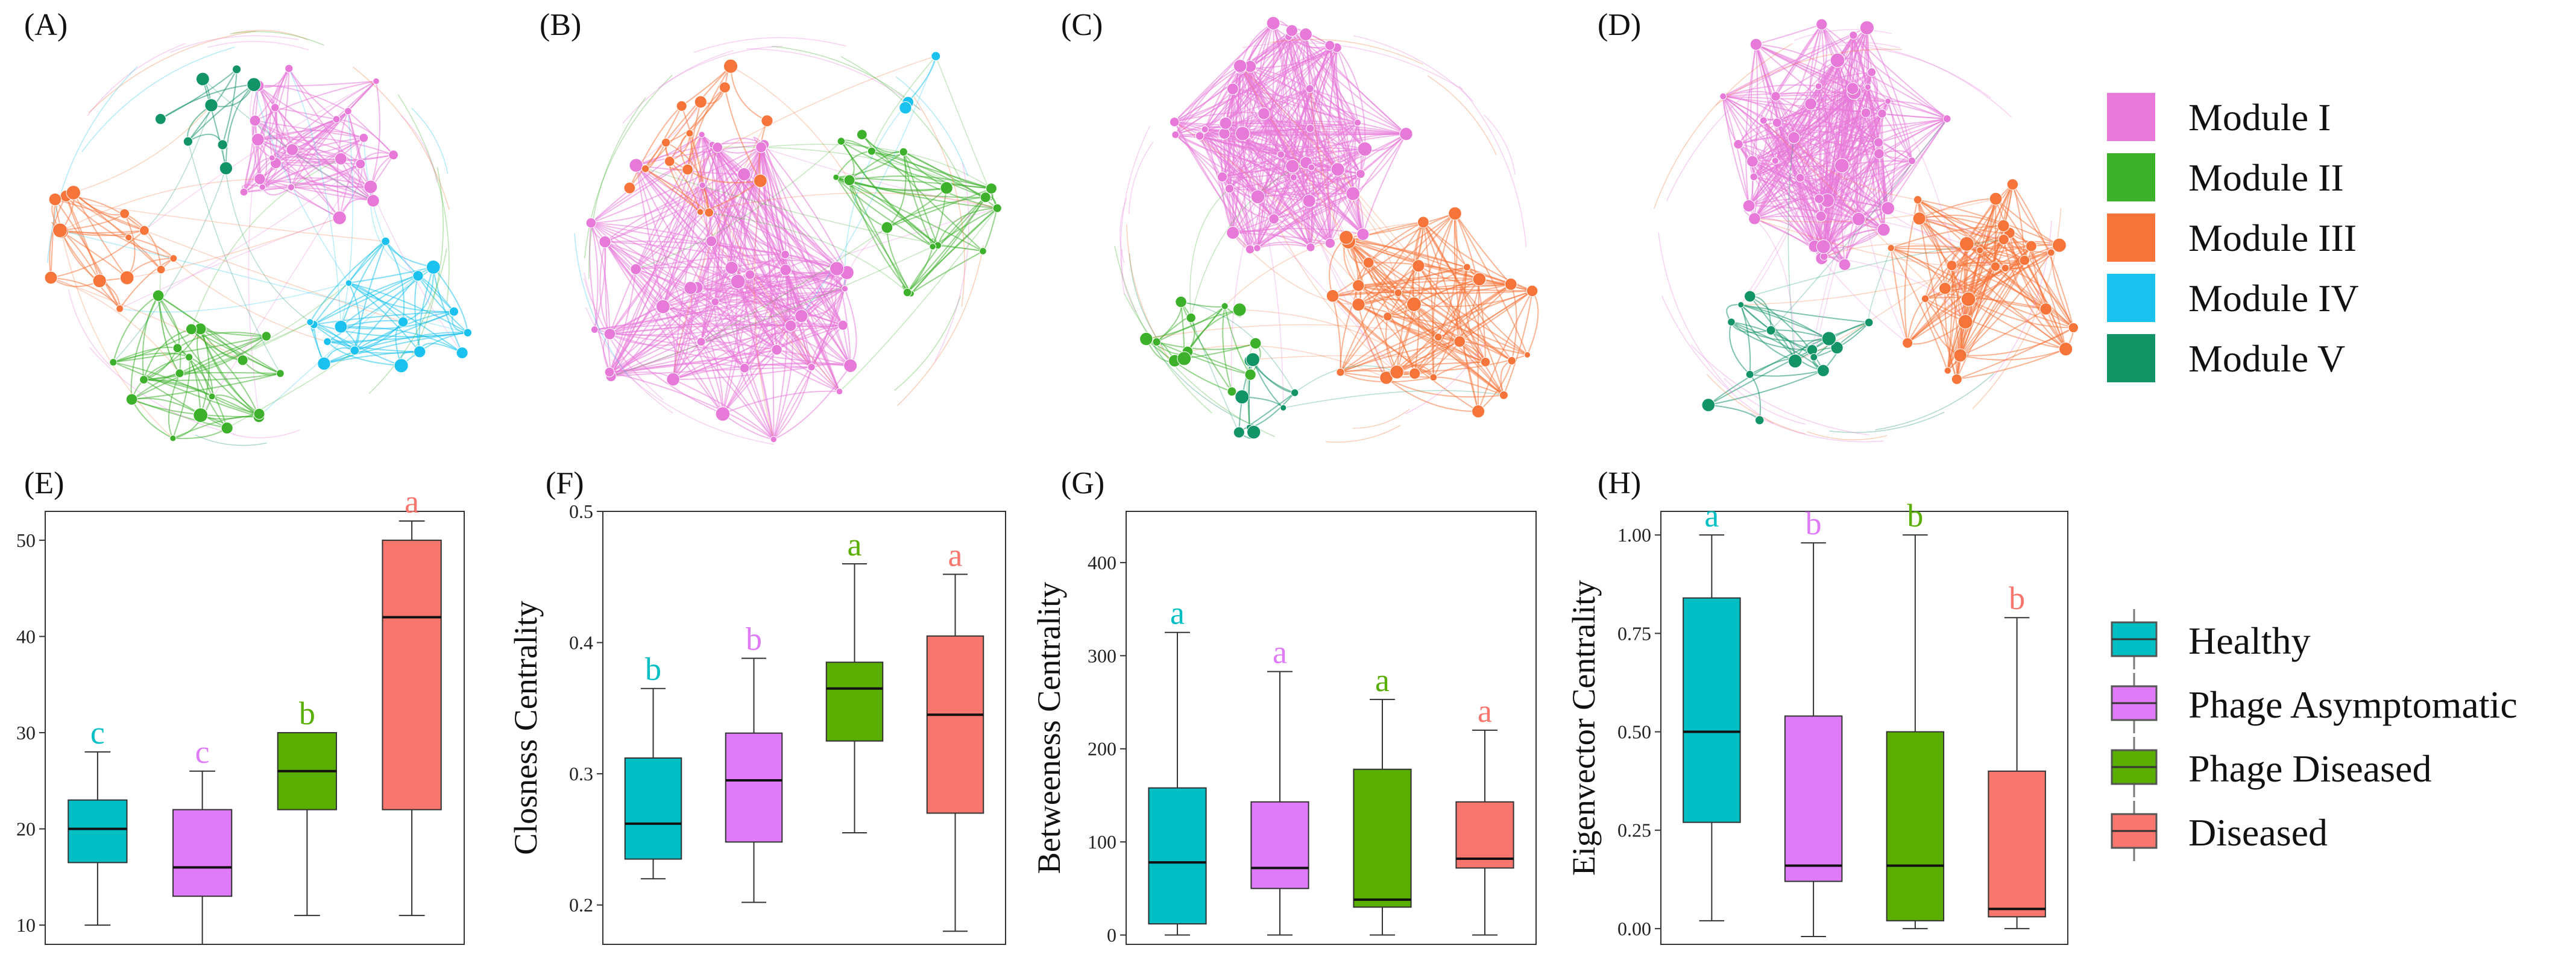  Describe the element at coordinates (1102, 562) in the screenshot. I see `y-tick-label: 400` at that location.